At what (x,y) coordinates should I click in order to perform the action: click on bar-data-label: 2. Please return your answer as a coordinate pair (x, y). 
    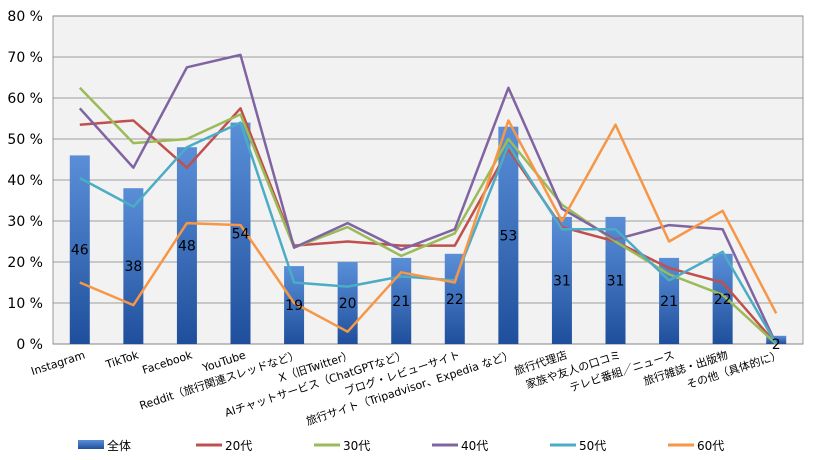
    Looking at the image, I should click on (776, 345).